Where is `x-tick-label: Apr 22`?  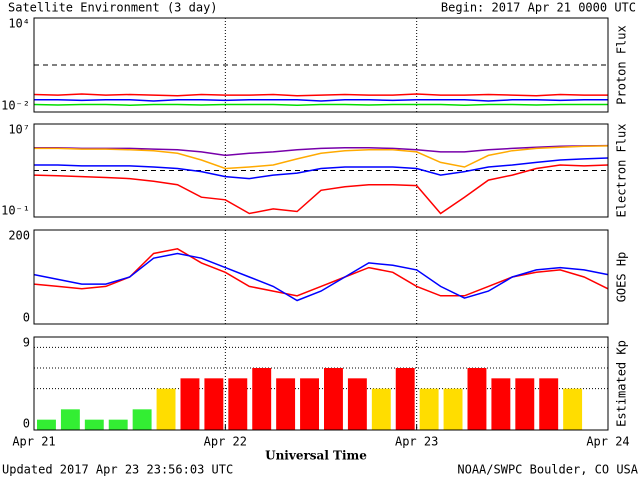 x-tick-label: Apr 22 is located at coordinates (225, 442).